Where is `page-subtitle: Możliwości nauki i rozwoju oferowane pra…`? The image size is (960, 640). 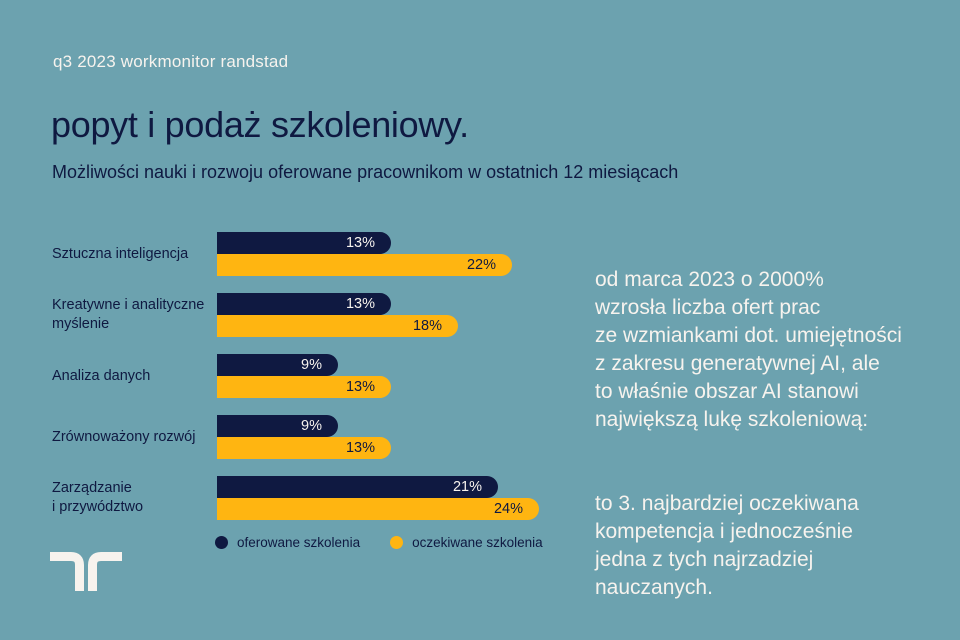
page-subtitle: Możliwości nauki i rozwoju oferowane pra… is located at coordinates (365, 172).